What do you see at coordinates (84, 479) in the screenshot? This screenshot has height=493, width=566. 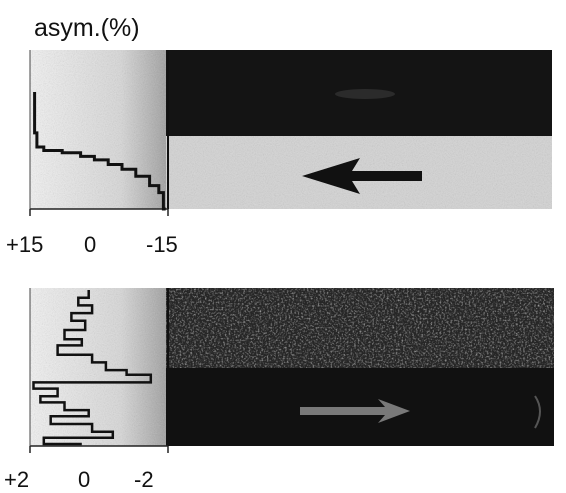 I see `bottom-tick-0: 0` at bounding box center [84, 479].